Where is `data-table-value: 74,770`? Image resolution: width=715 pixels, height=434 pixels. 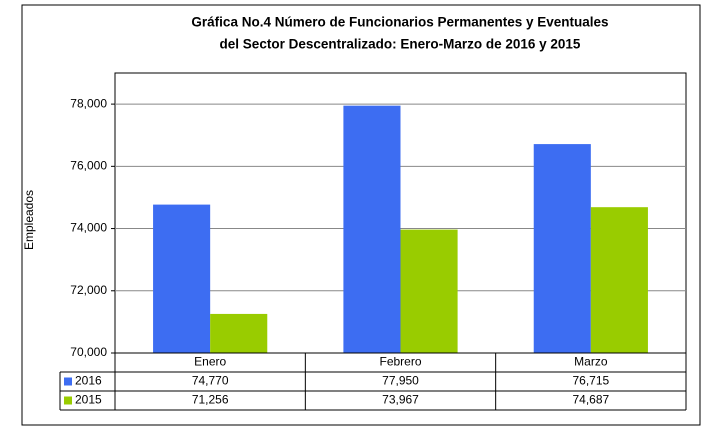
data-table-value: 74,770 is located at coordinates (210, 381).